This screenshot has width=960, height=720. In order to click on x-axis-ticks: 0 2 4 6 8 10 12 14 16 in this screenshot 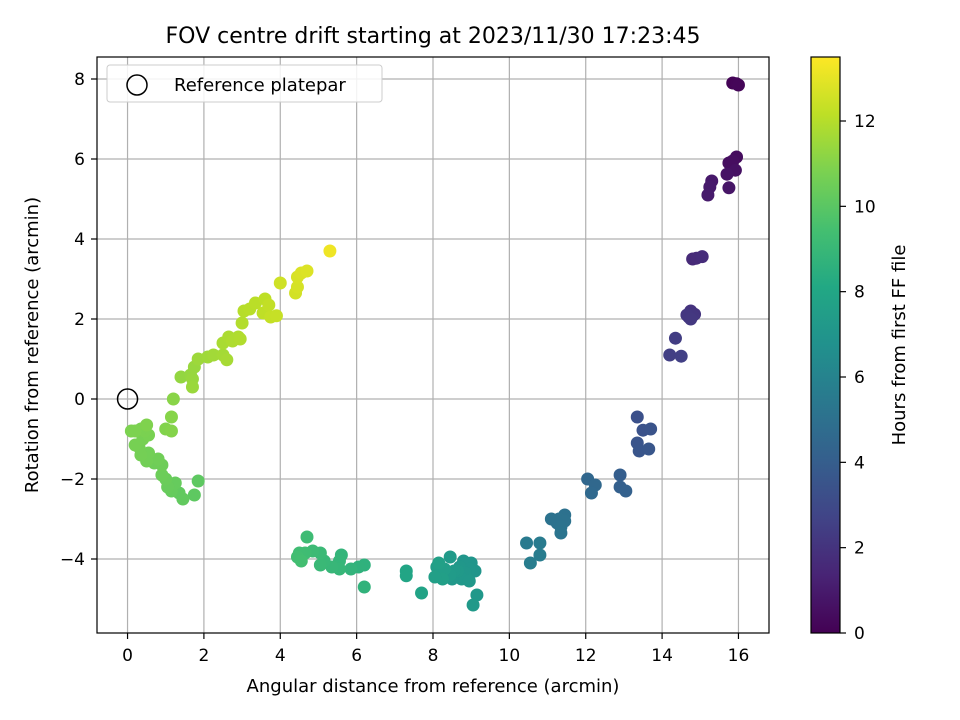, I will do `click(435, 649)`.